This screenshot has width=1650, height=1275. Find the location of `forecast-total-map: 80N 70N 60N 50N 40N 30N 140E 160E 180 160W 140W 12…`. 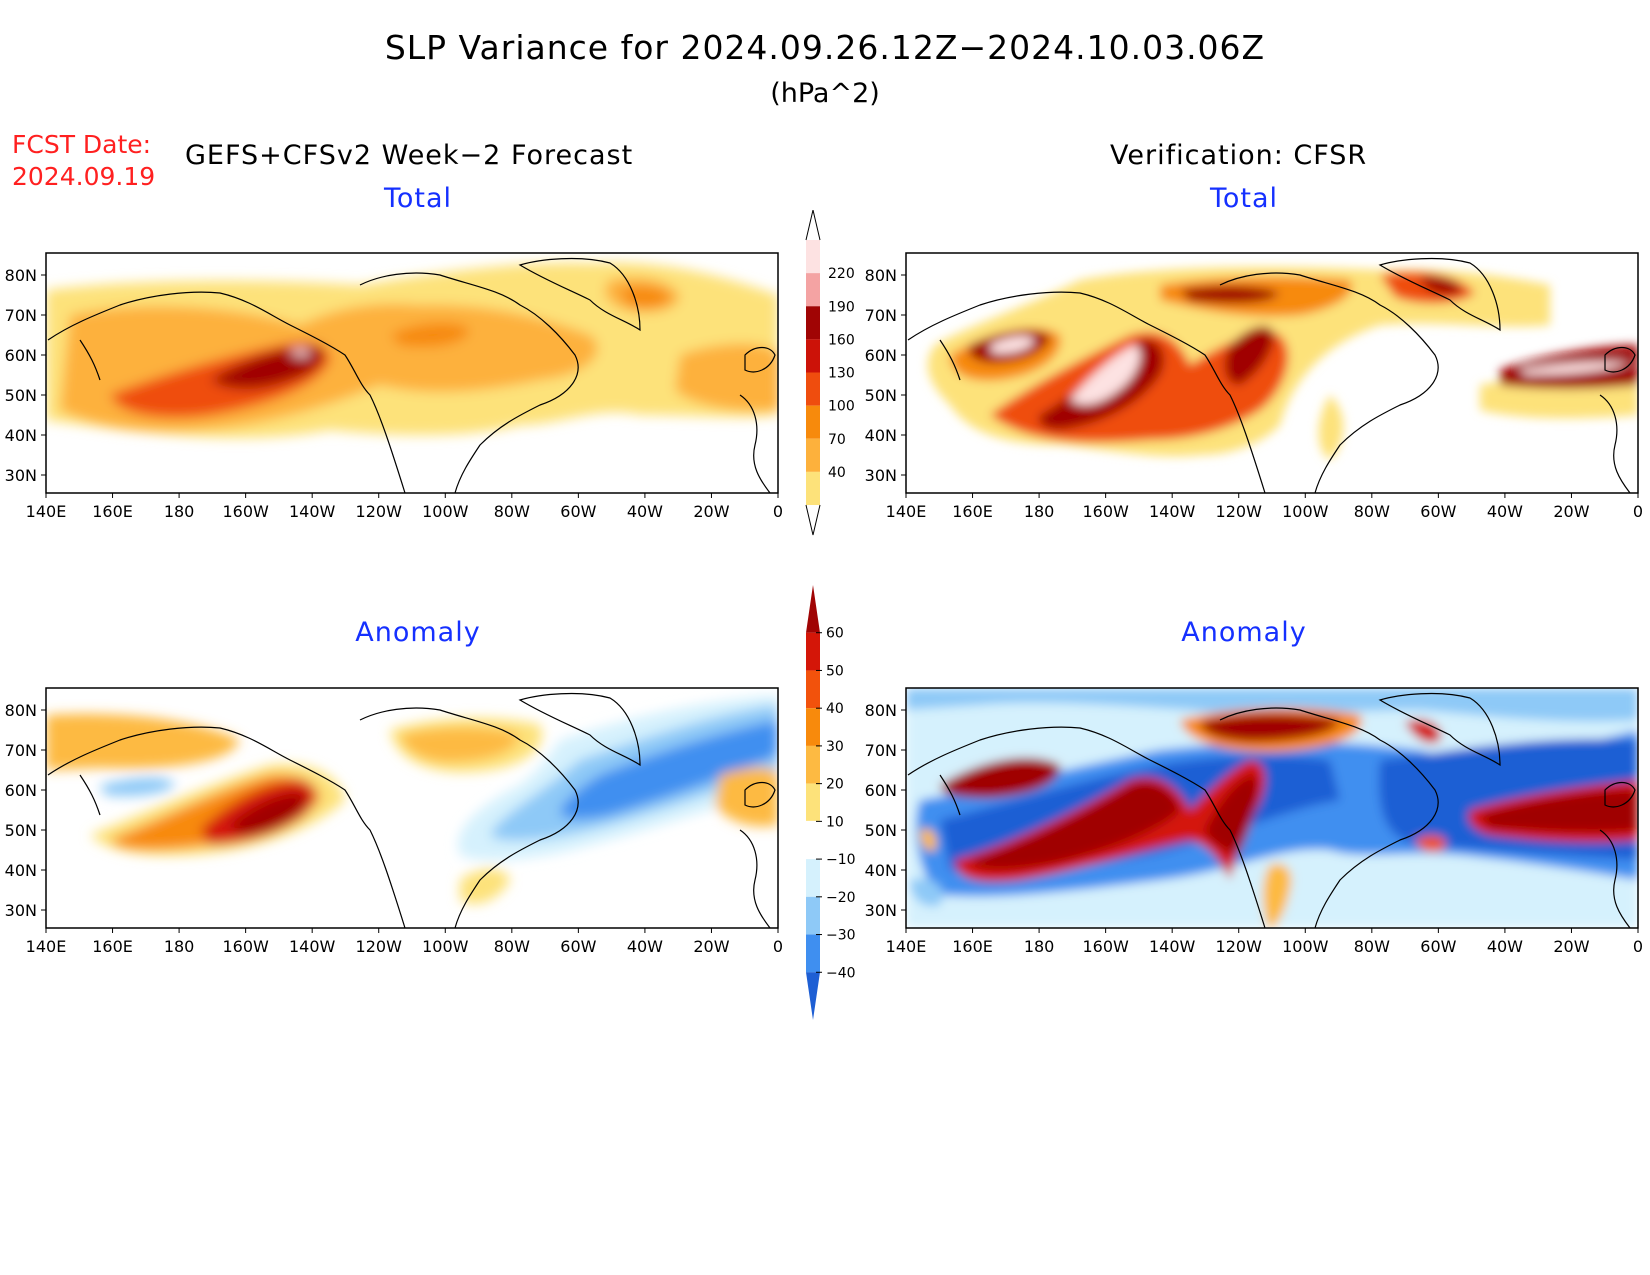

forecast-total-map: 80N 70N 60N 50N 40N 30N 140E 160E 180 160W 140W 12… is located at coordinates (394, 386).